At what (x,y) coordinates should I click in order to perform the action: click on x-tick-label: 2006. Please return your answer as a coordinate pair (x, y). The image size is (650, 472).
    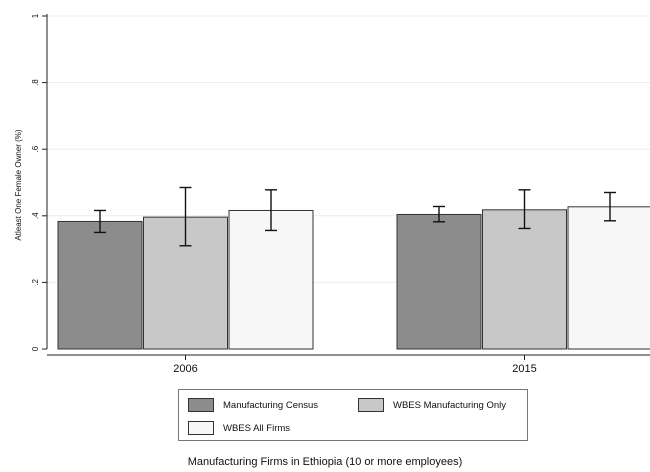
    Looking at the image, I should click on (185, 369).